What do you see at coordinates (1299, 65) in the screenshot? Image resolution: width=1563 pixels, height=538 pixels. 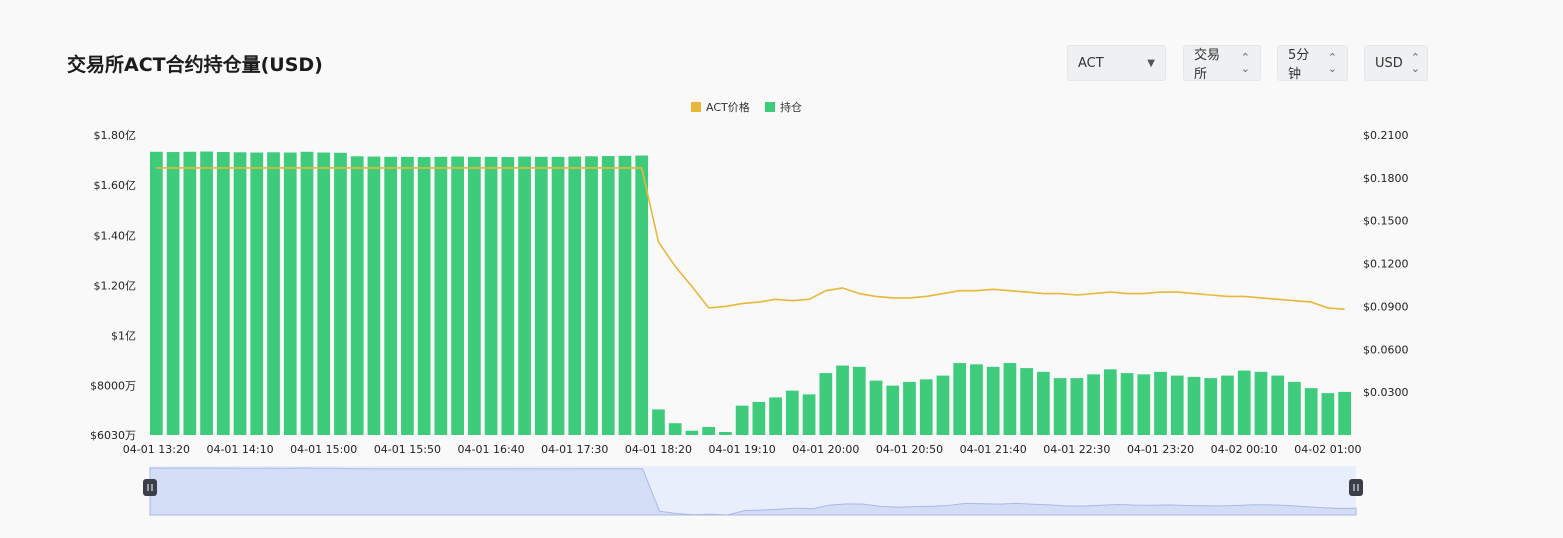 I see `interval-select-value: 5分钟` at bounding box center [1299, 65].